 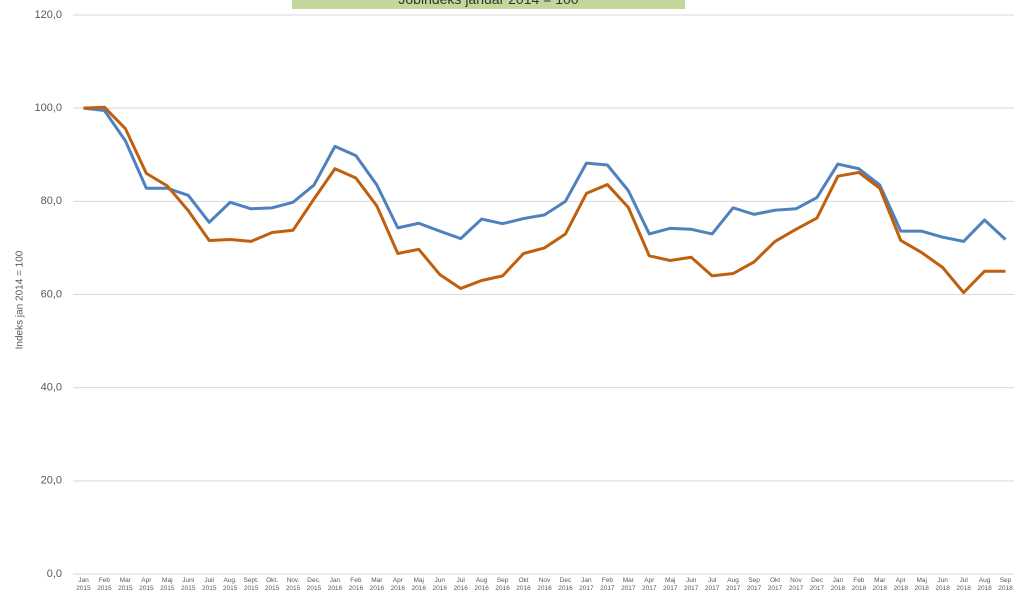 I want to click on x-tick-label: Feb 2016, so click(x=356, y=584).